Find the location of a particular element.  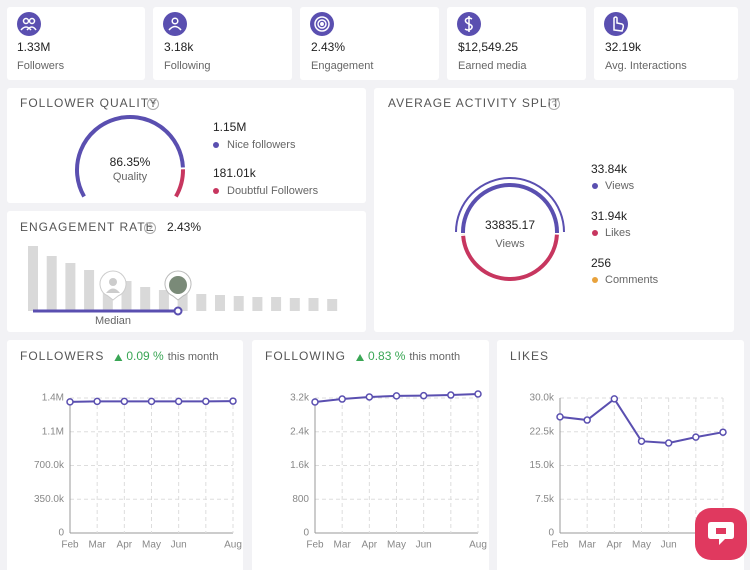

legend-label: Nice followers is located at coordinates (261, 145).